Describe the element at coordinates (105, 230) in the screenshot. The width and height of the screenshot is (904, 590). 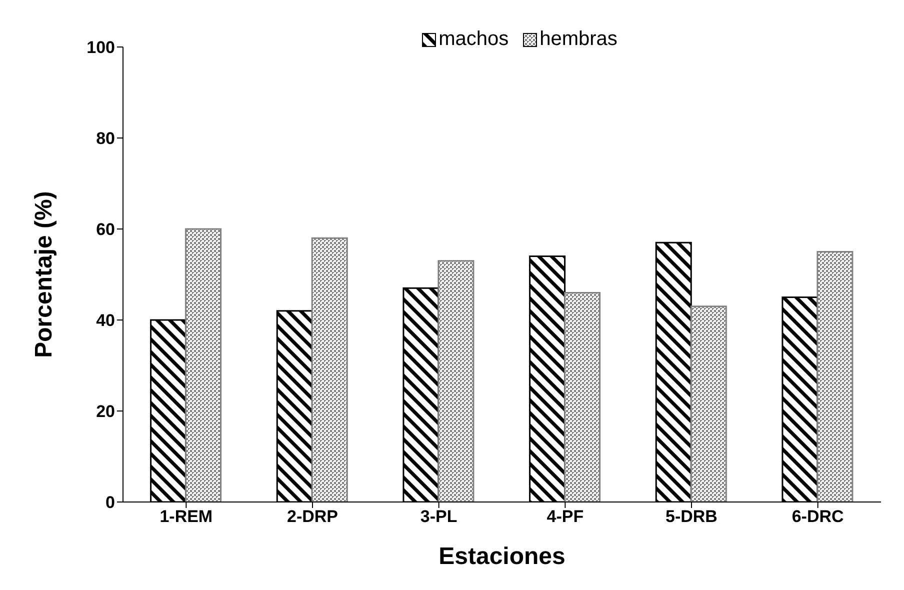
I see `y-tick-label: 60` at that location.